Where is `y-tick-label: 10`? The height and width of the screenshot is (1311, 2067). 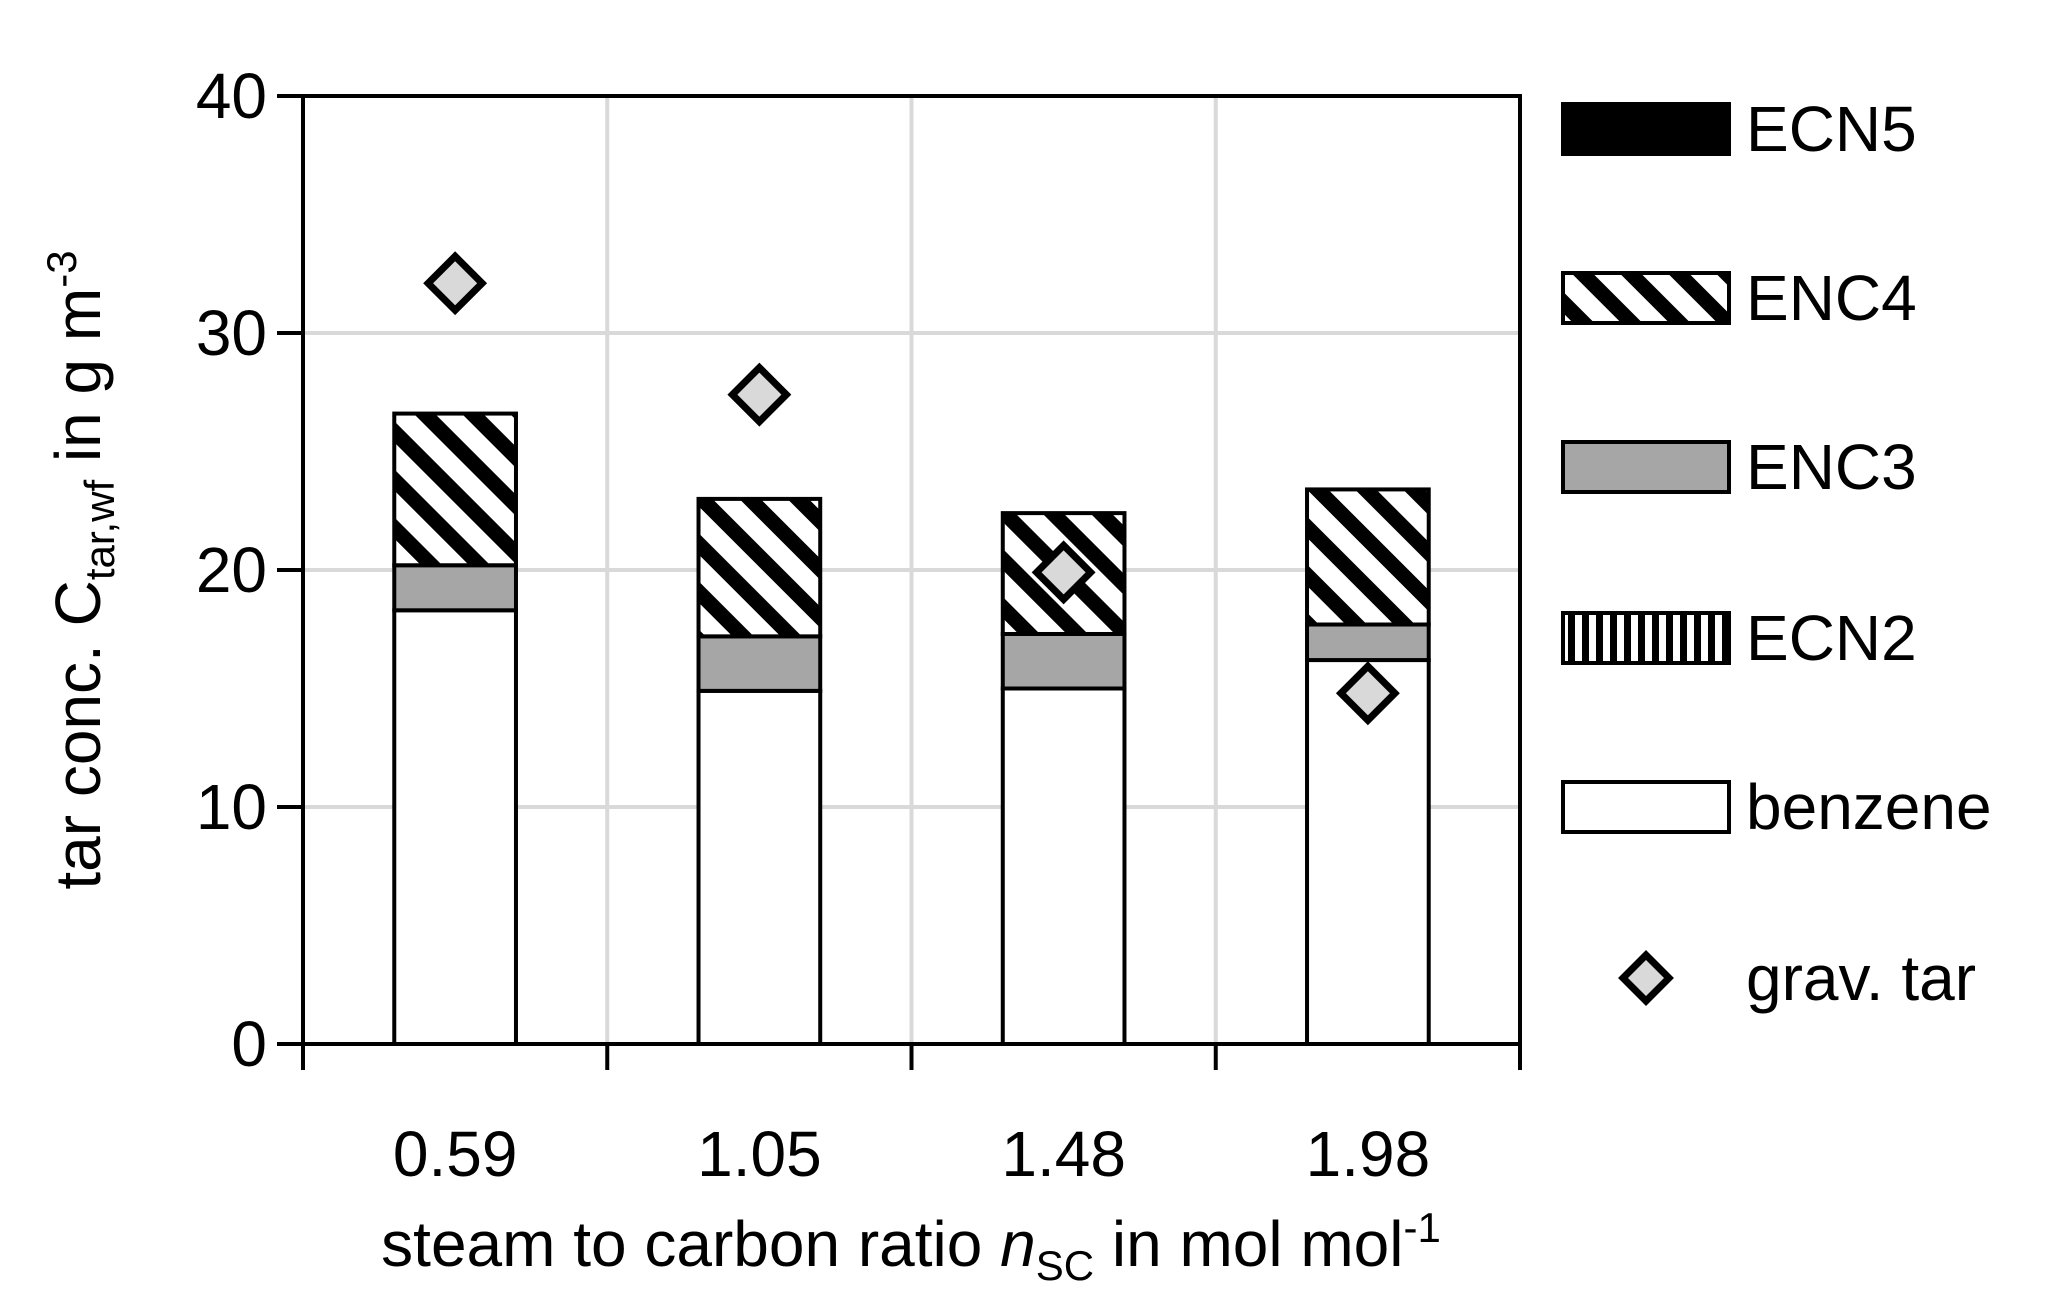
y-tick-label: 10 is located at coordinates (231, 807).